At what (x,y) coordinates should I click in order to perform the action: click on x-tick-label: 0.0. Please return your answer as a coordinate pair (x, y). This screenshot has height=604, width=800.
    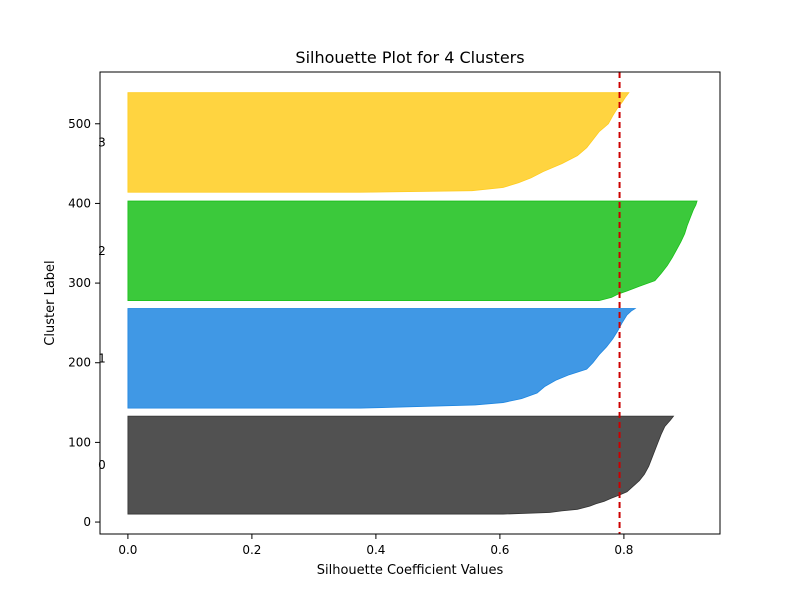
    Looking at the image, I should click on (127, 550).